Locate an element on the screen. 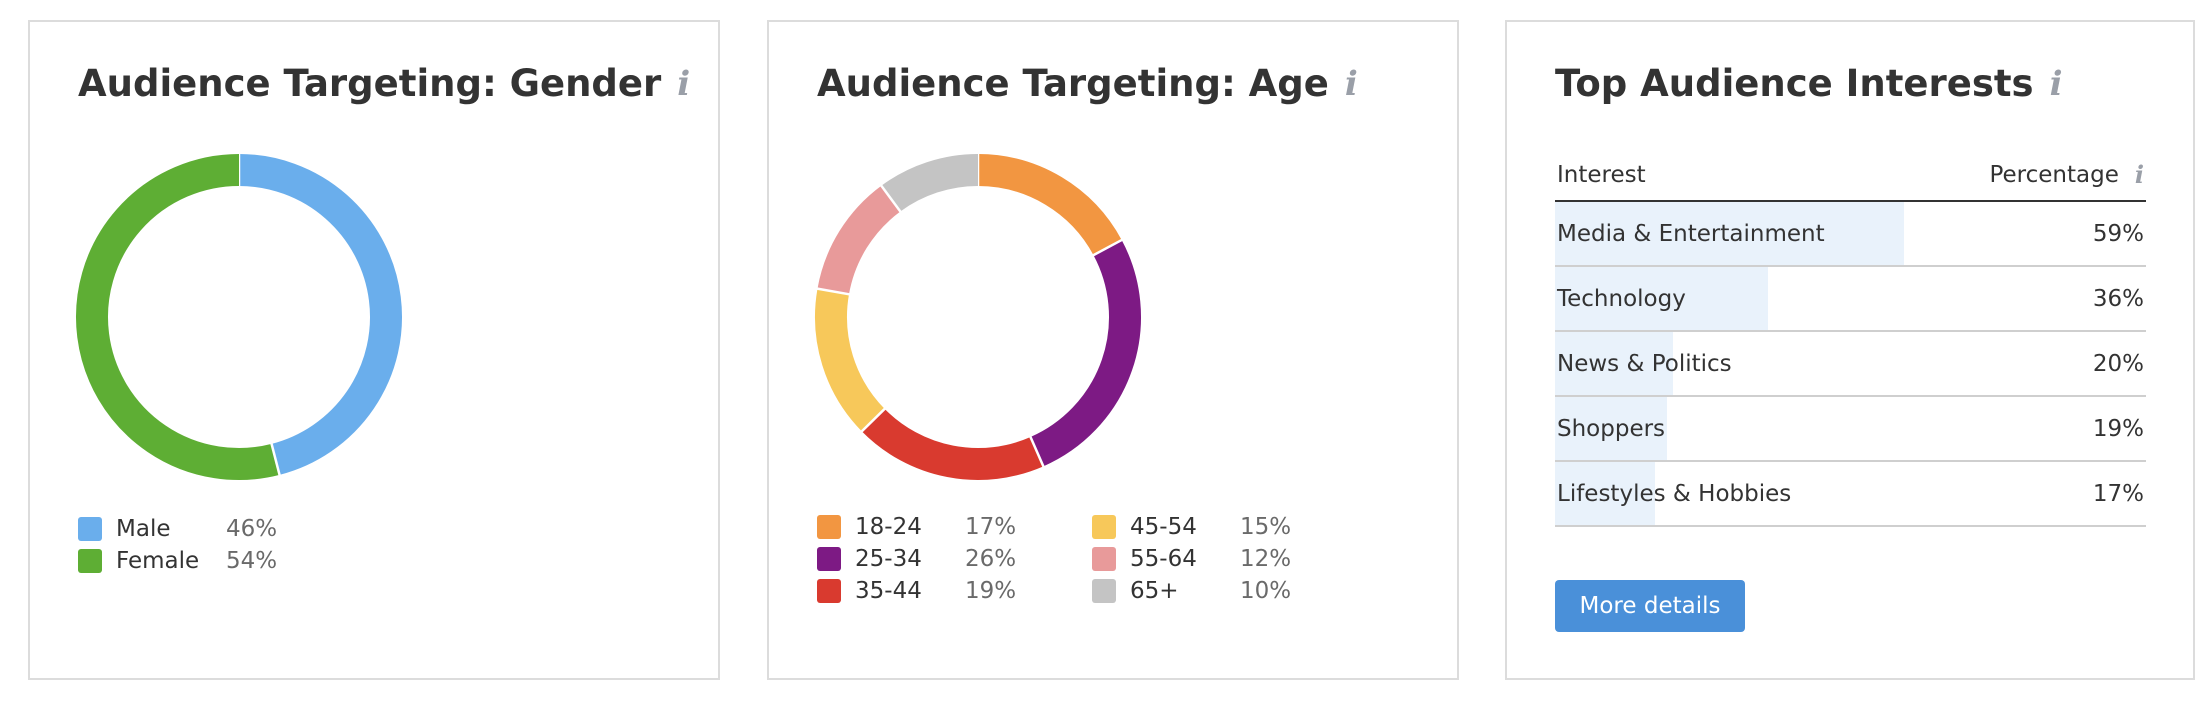 The width and height of the screenshot is (2212, 706). gender-donut-chart is located at coordinates (239, 316).